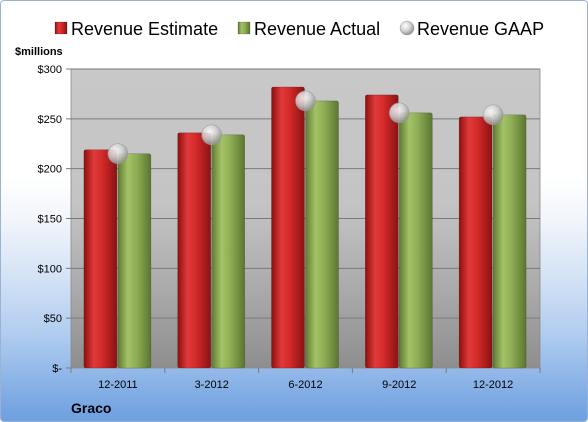  I want to click on y-tick-label: $100, so click(50, 269).